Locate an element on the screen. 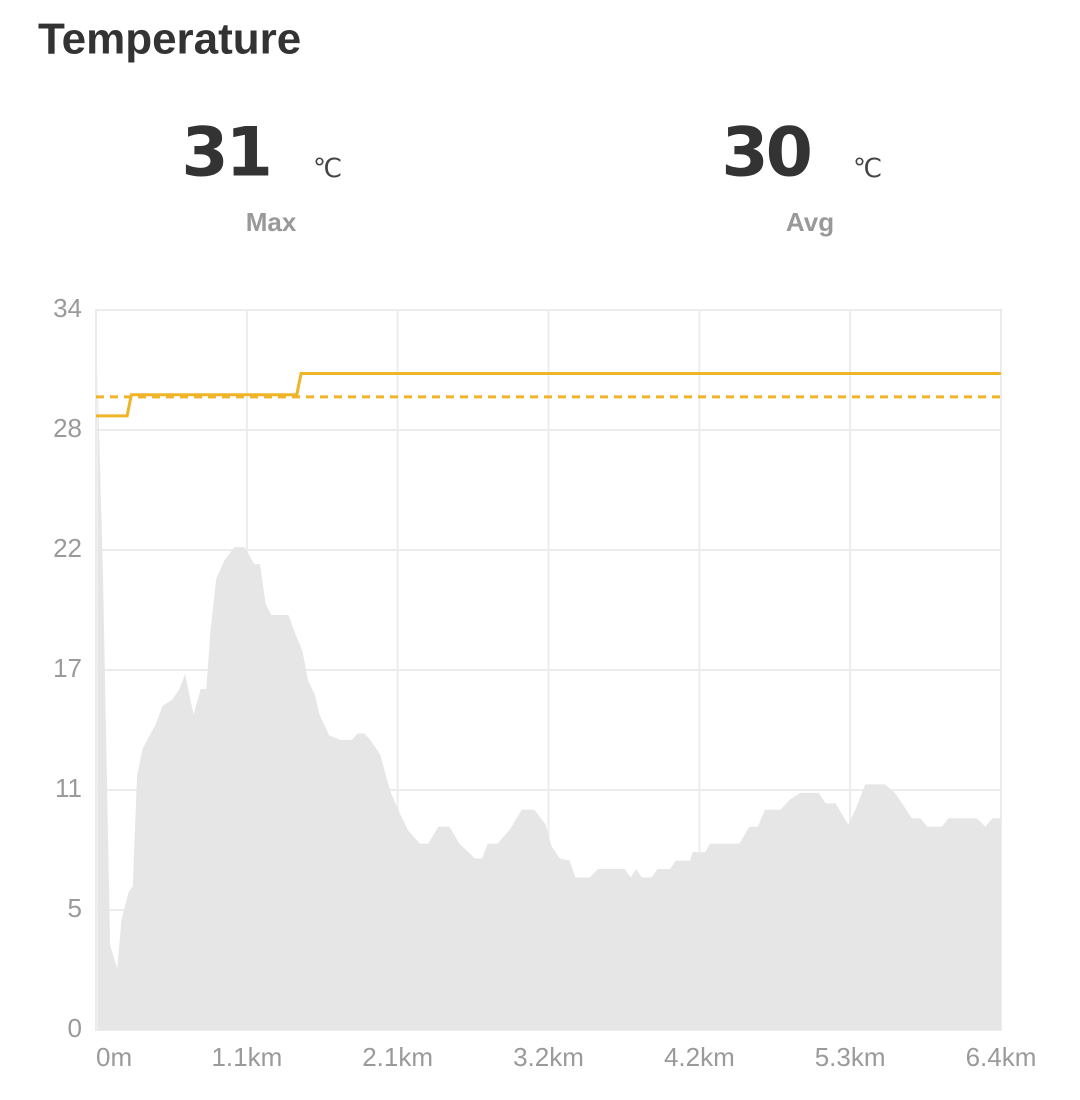 The height and width of the screenshot is (1100, 1080). x-tick-label: 0m is located at coordinates (114, 1057).